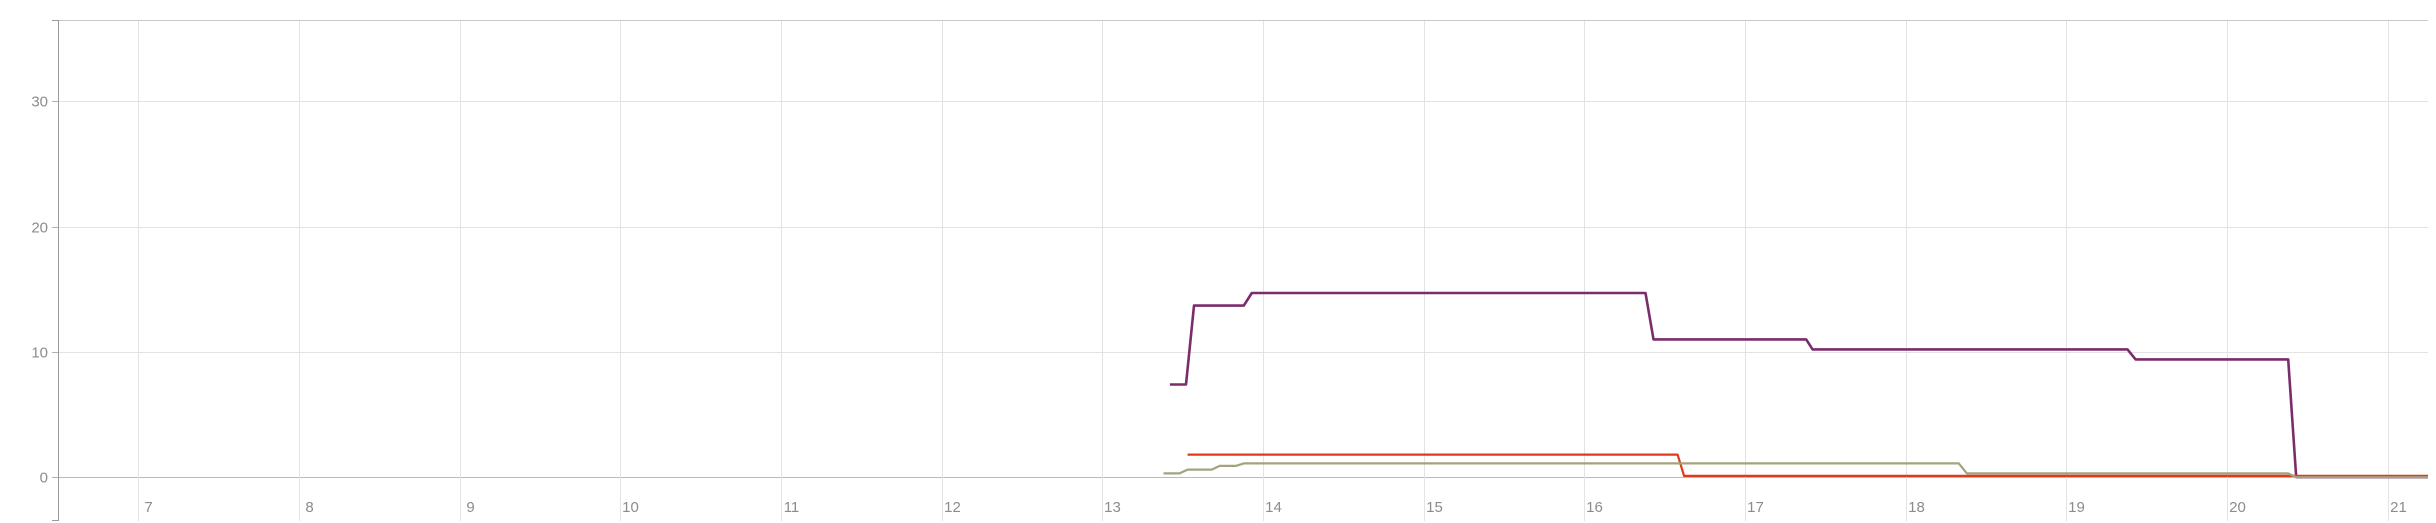 The image size is (2436, 523). I want to click on x-tick-label: 17, so click(1755, 507).